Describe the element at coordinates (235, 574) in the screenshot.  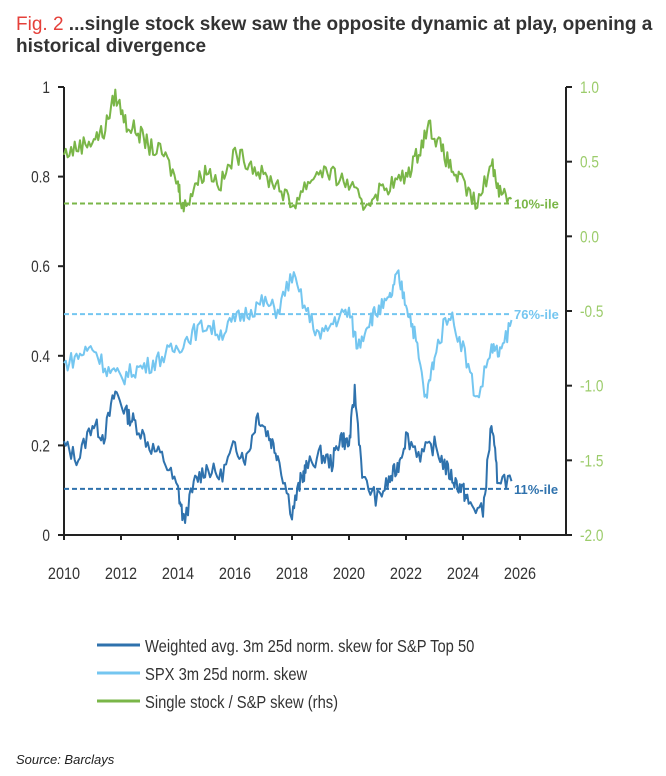
I see `x-tick-label: 2016` at that location.